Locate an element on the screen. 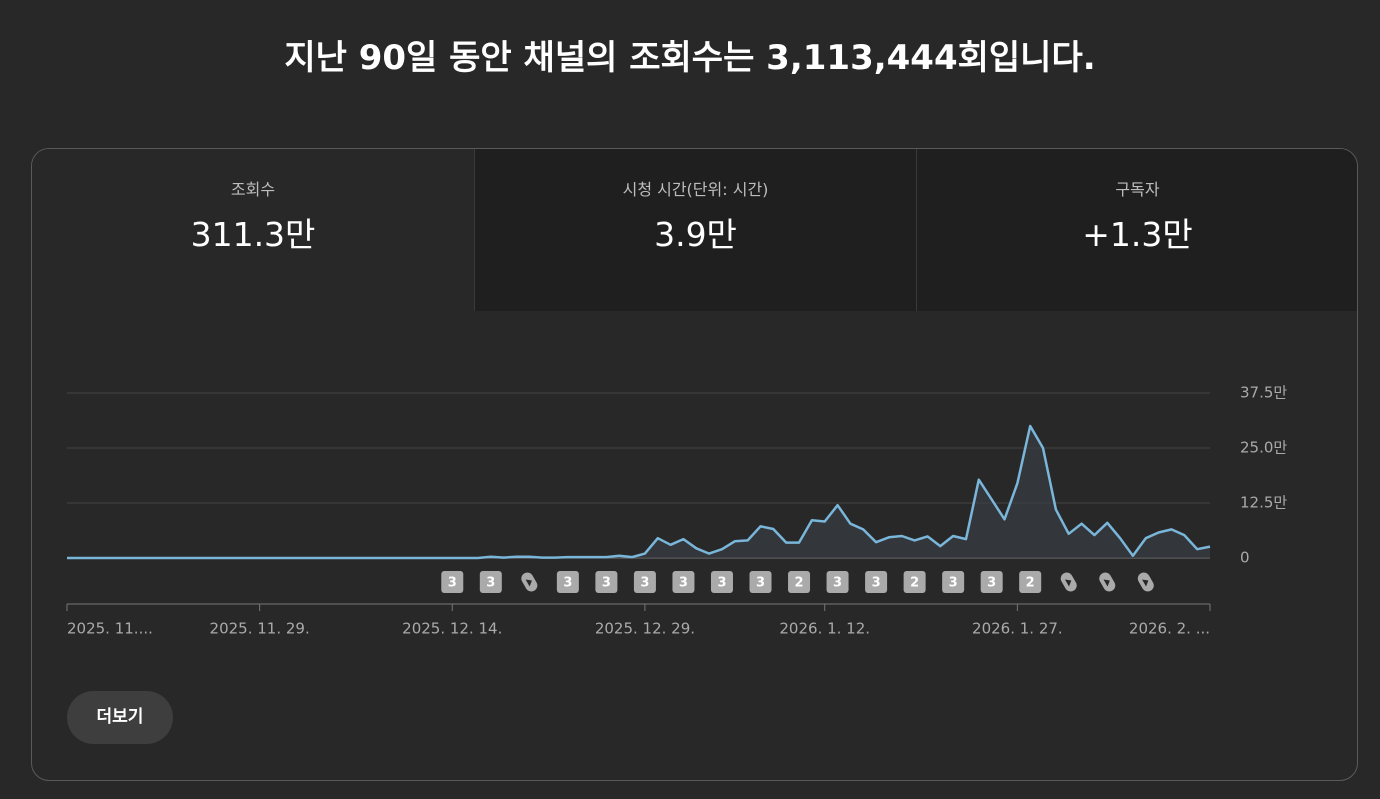 This screenshot has height=799, width=1380. tab: 구독자 +1.3만 is located at coordinates (1136, 230).